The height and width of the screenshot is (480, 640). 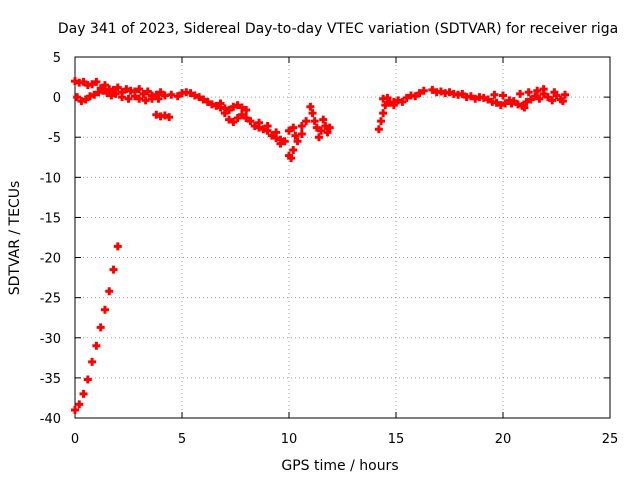 I want to click on y-tick-label: -30, so click(x=50, y=339).